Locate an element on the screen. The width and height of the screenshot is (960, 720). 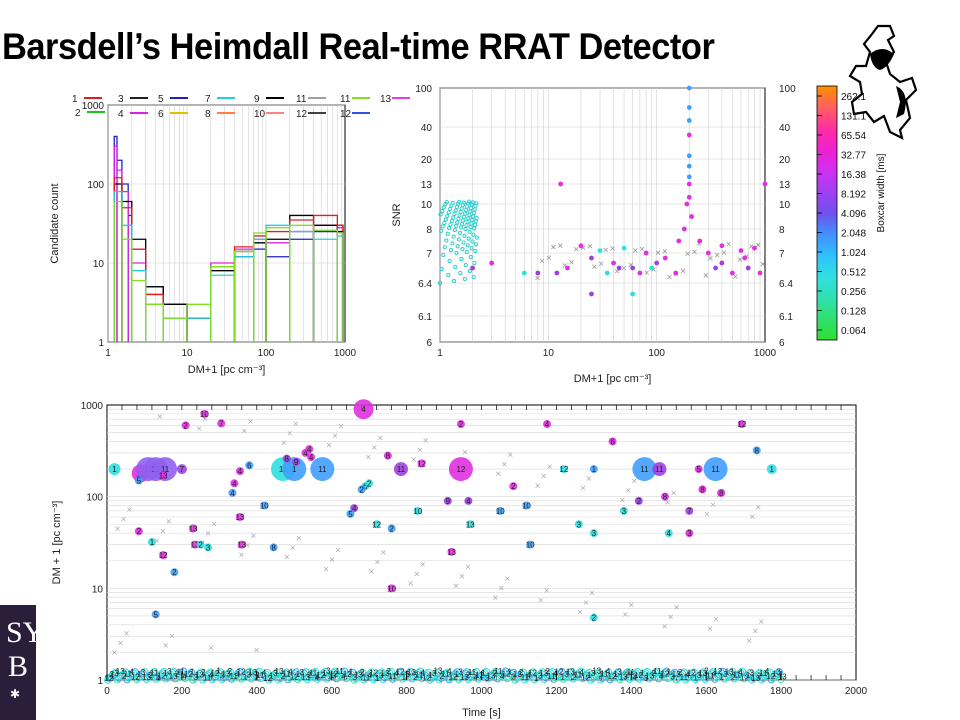
x-tick-label: 1000 is located at coordinates (765, 353).